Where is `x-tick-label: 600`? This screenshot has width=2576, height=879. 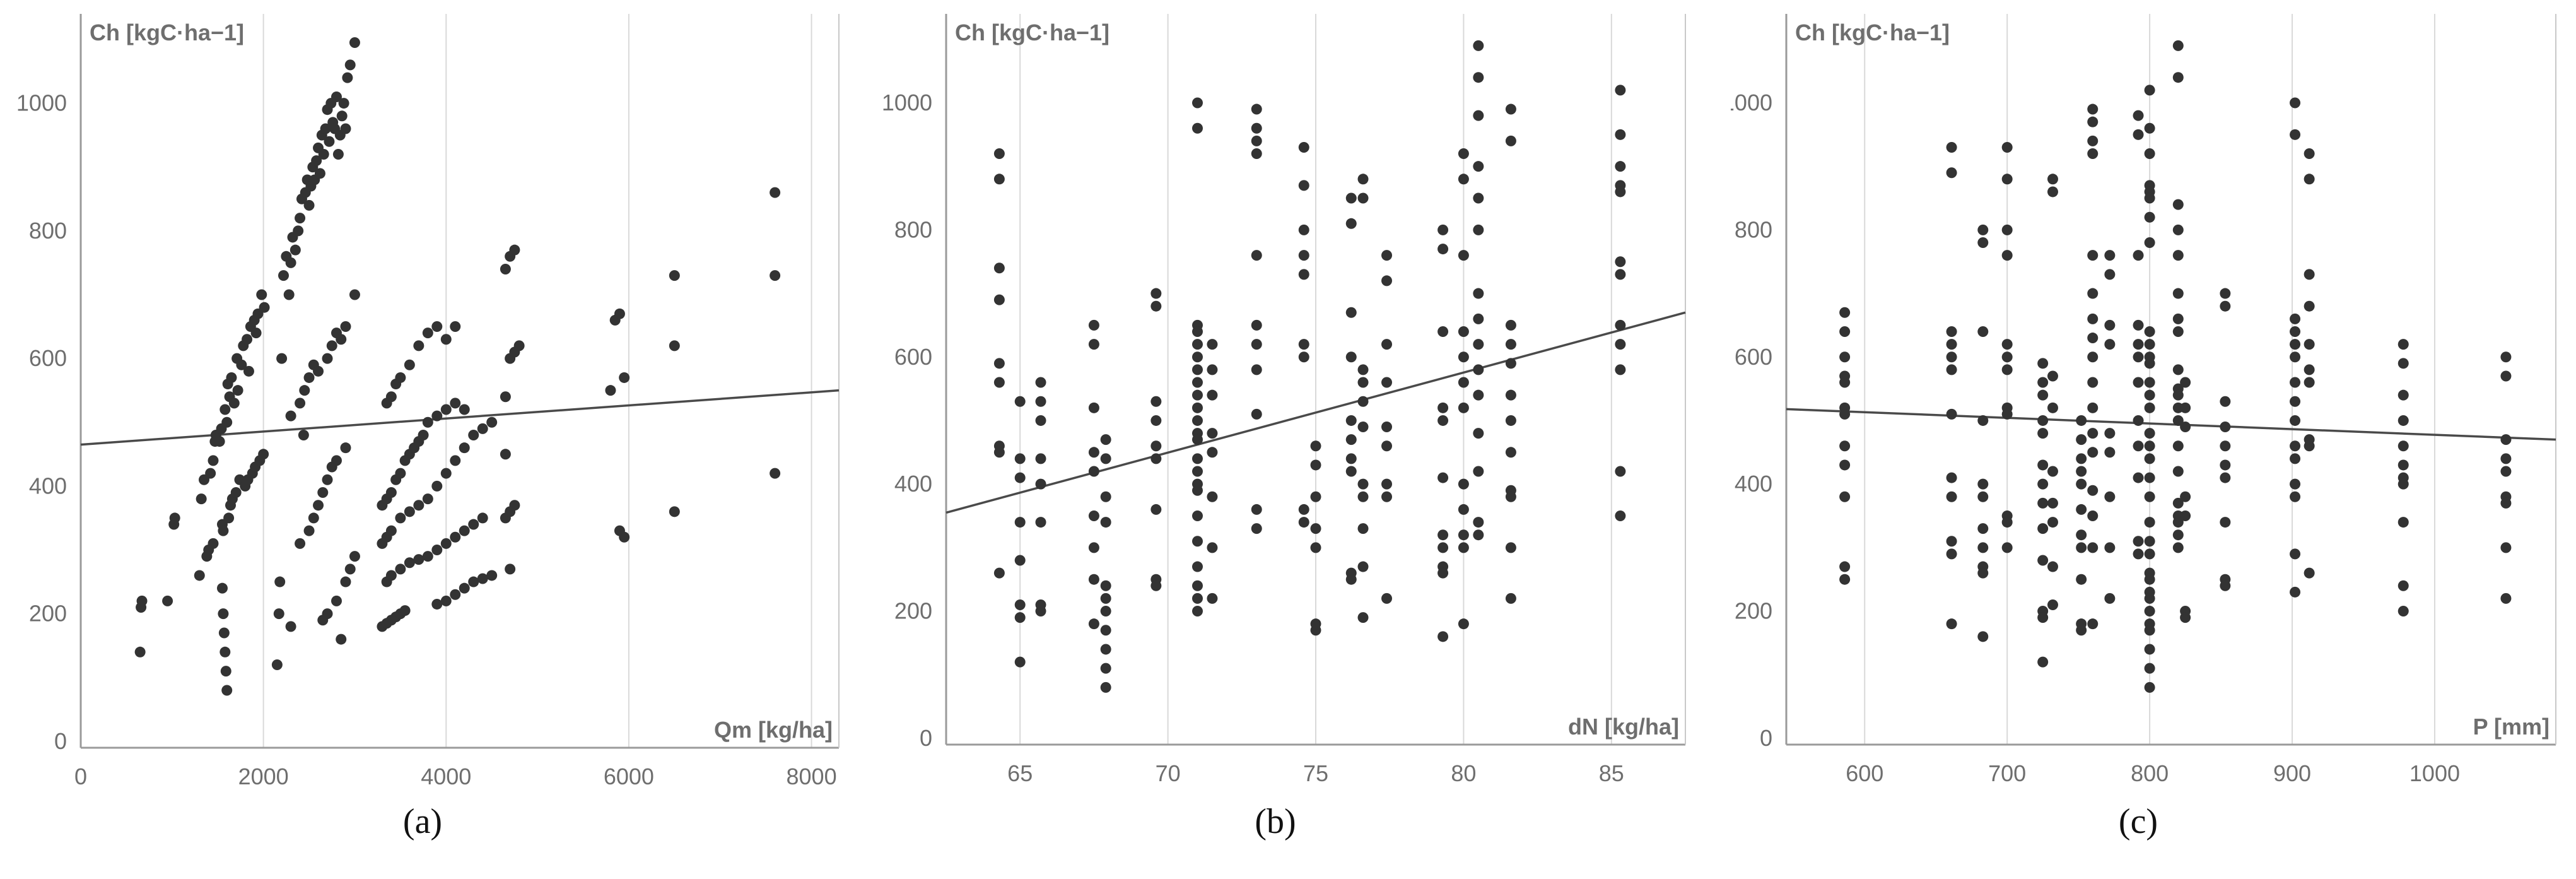
x-tick-label: 600 is located at coordinates (1864, 773).